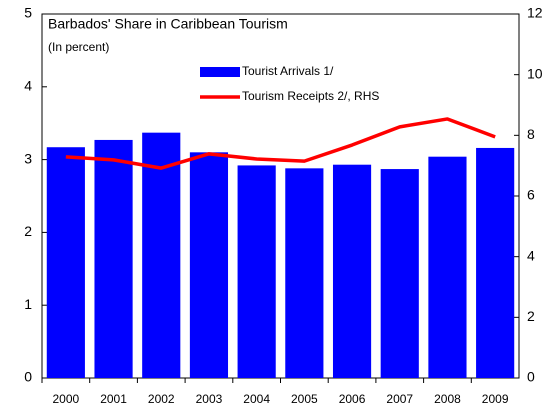 This screenshot has height=411, width=554. I want to click on y2-tick-label: 6, so click(531, 195).